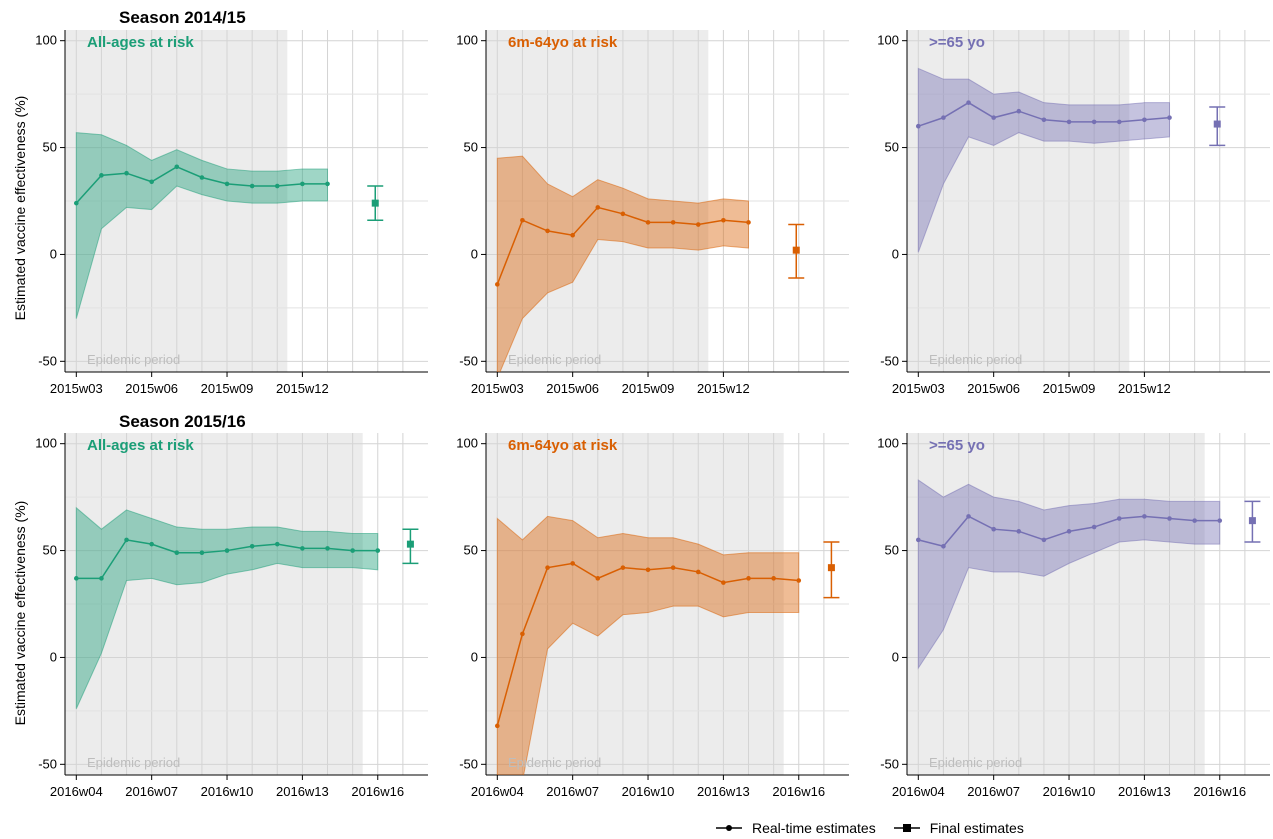 Image resolution: width=1273 pixels, height=839 pixels. I want to click on panel-title: >=65 yo, so click(957, 42).